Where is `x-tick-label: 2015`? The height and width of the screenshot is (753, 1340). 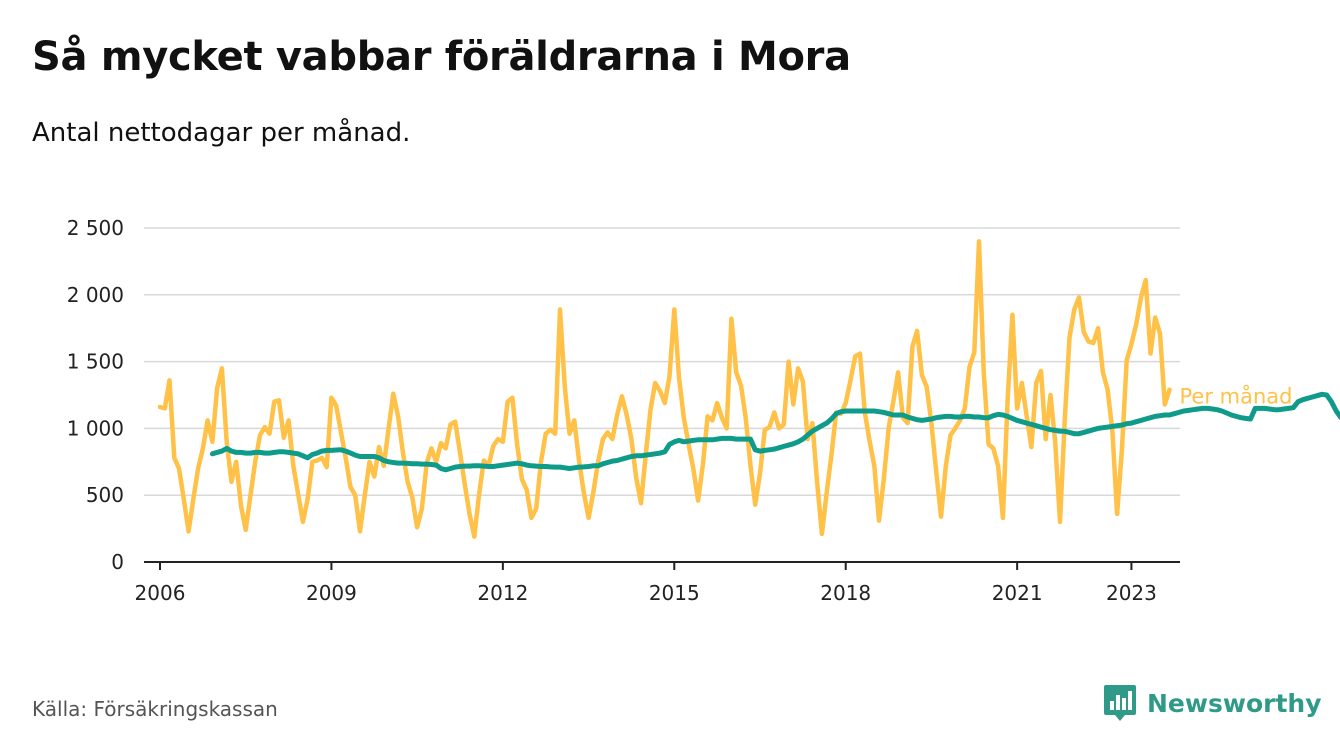 x-tick-label: 2015 is located at coordinates (674, 593).